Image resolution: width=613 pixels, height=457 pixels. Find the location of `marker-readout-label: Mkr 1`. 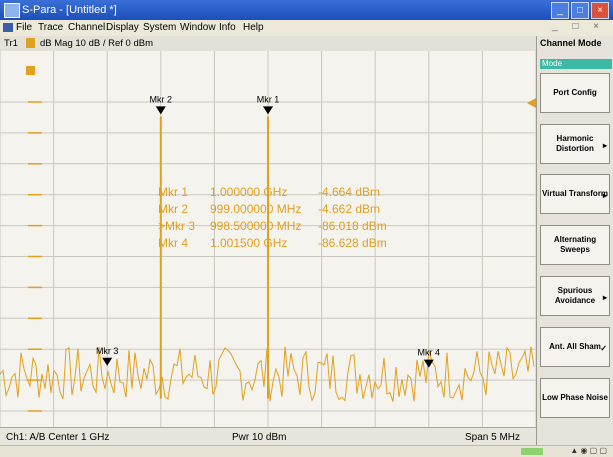

marker-readout-label: Mkr 1 is located at coordinates (173, 192).